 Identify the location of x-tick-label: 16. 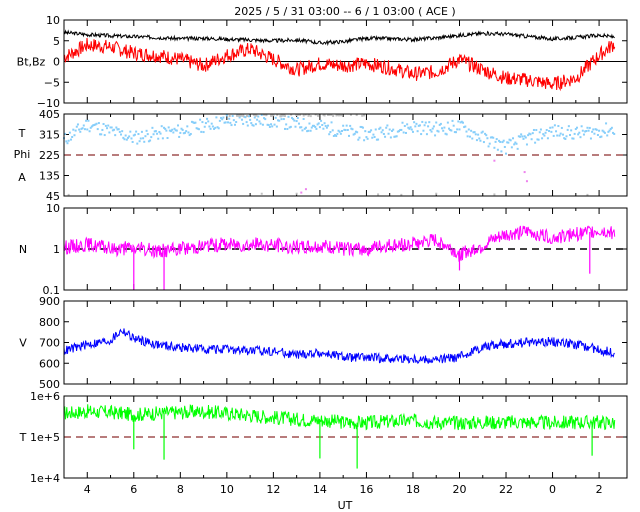
(366, 489).